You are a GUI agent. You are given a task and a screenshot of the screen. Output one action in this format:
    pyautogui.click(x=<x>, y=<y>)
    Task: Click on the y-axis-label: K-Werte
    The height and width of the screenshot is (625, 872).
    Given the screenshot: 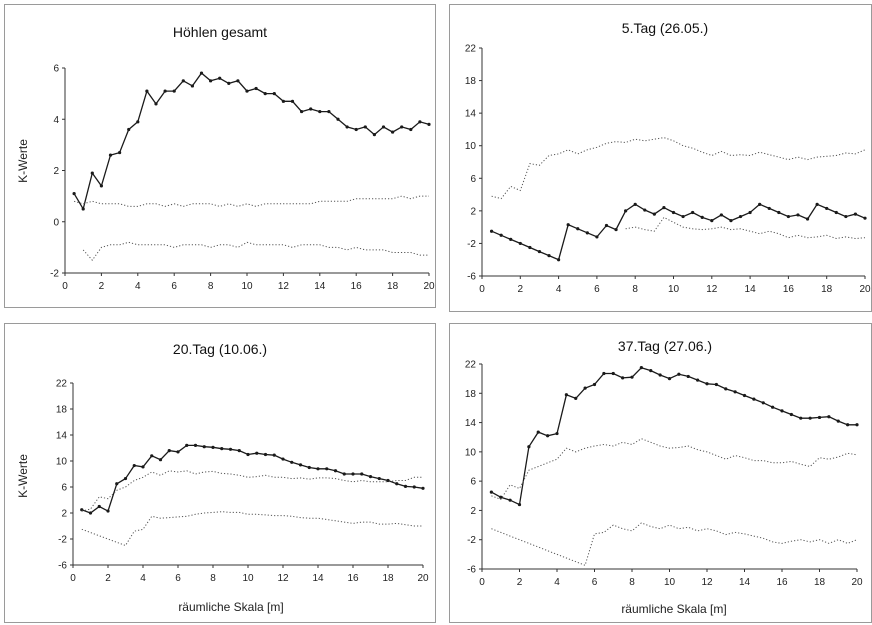 What is the action you would take?
    pyautogui.click(x=23, y=476)
    